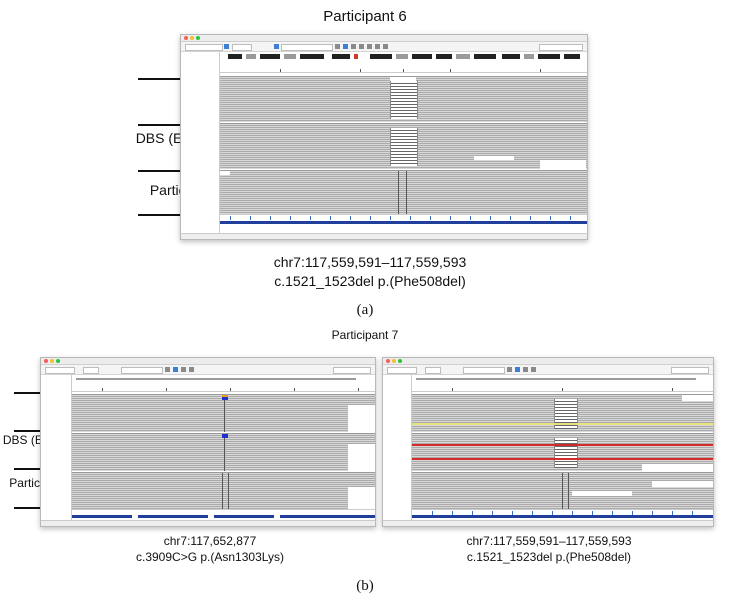 This screenshot has width=730, height=601. I want to click on caption-b-left-line1: chr7:117,652,877, so click(210, 541).